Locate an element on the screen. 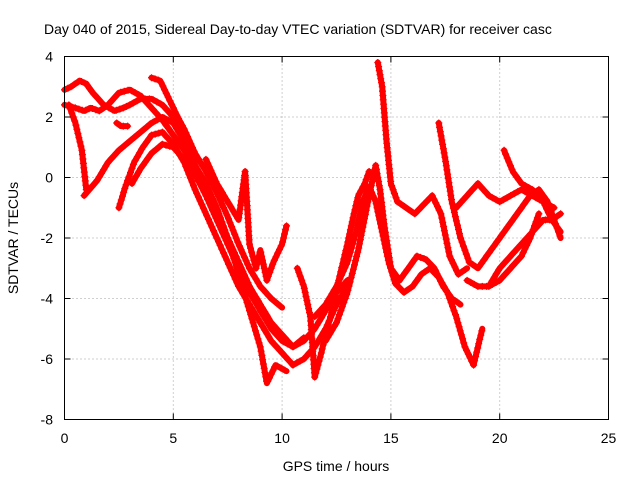 This screenshot has width=640, height=480. x-tick-label: 20 is located at coordinates (500, 438).